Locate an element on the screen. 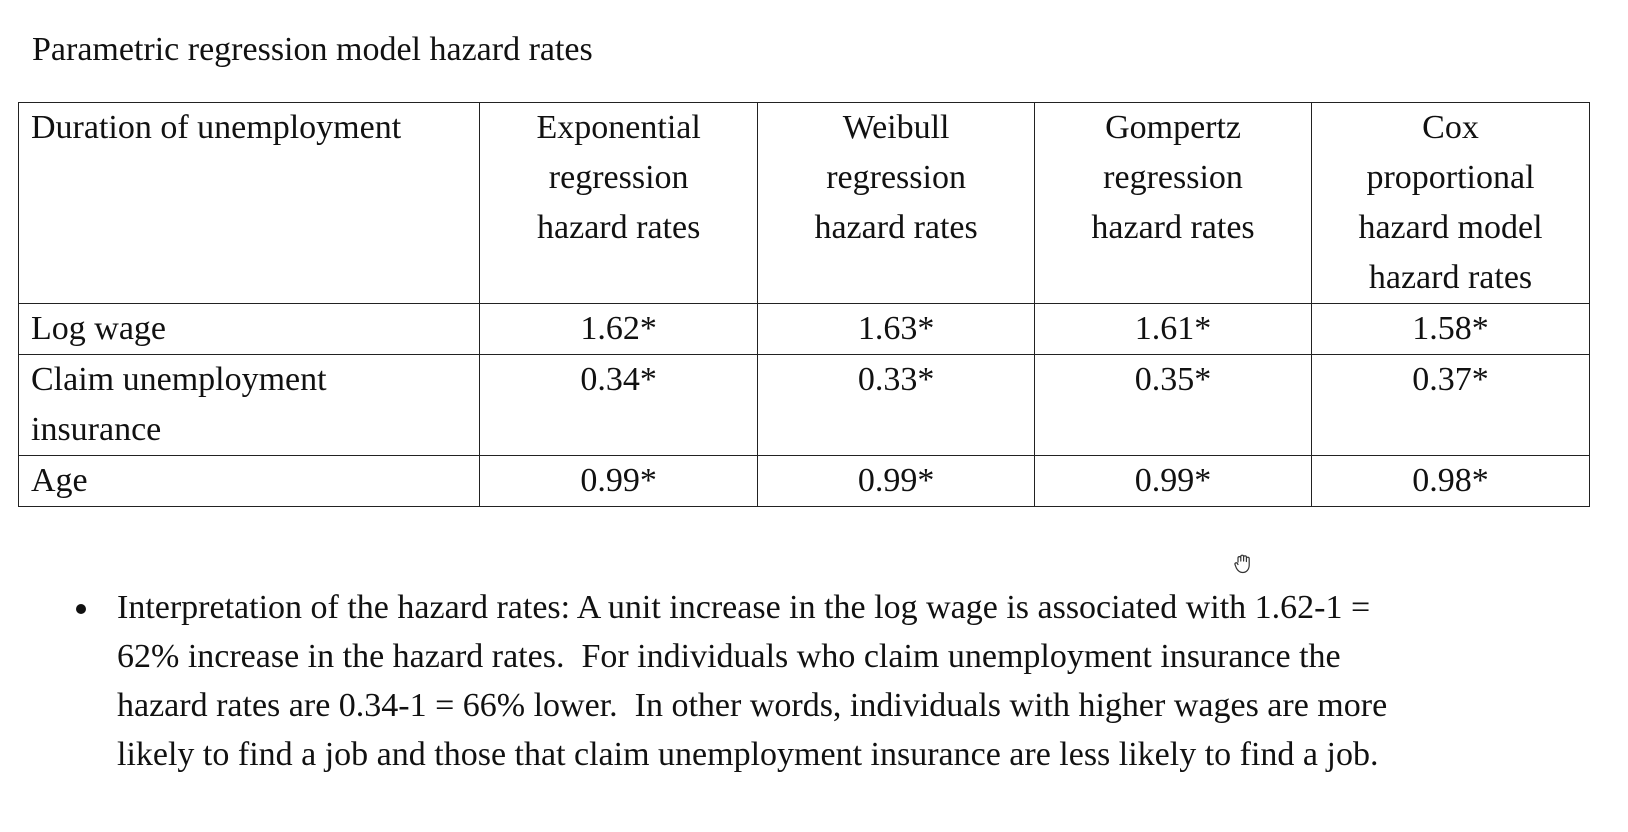 This screenshot has width=1628, height=832. table-row-log-wage: Log wage 1.62* 1.63* 1.61* 1.58* is located at coordinates (803, 329).